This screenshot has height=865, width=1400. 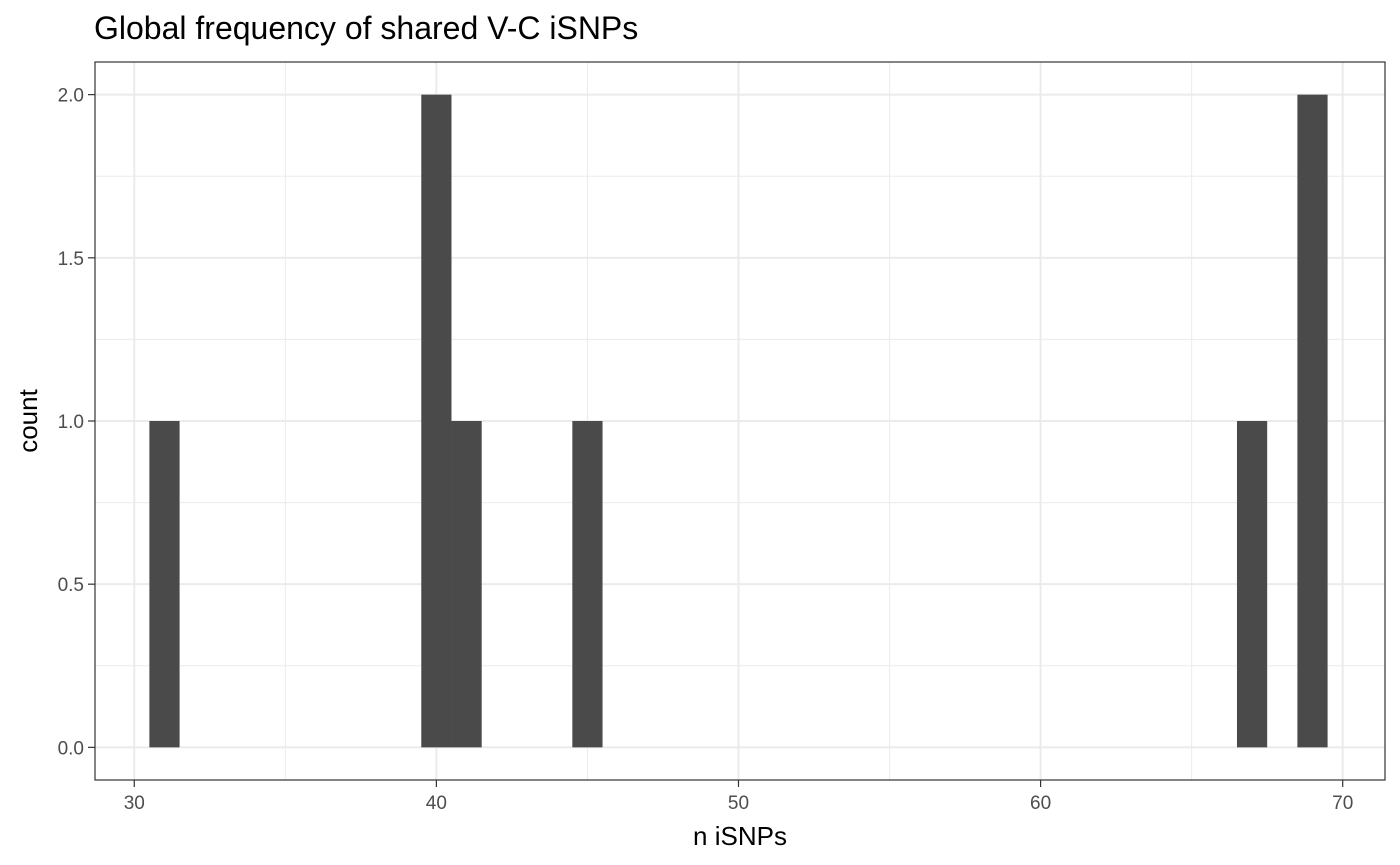 I want to click on x-tick-label: 30, so click(x=134, y=803).